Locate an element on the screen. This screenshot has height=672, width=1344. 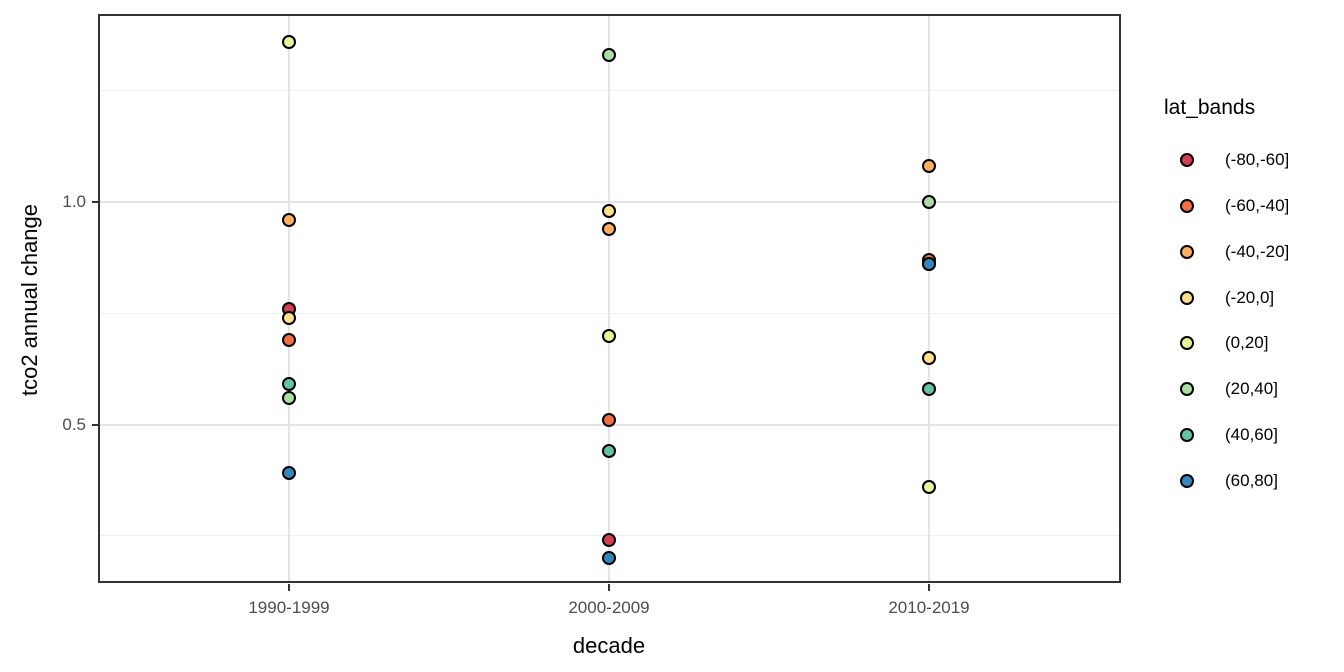
y-tick-label: 0.5 is located at coordinates (74, 424).